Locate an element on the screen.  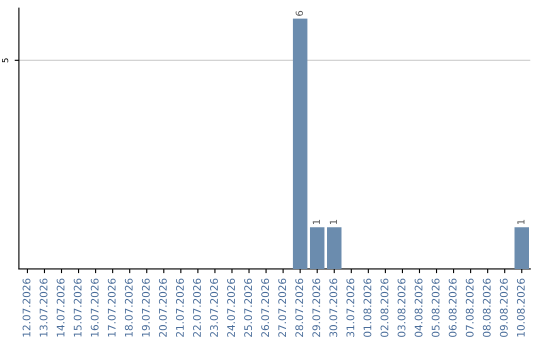
x-tick-label: 10.08.2026 is located at coordinates (520, 307).